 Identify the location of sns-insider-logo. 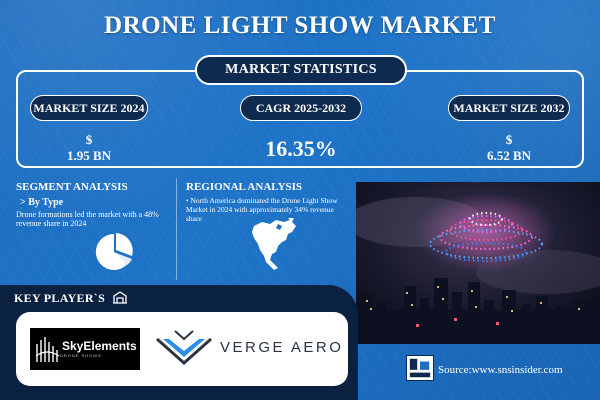
(420, 368).